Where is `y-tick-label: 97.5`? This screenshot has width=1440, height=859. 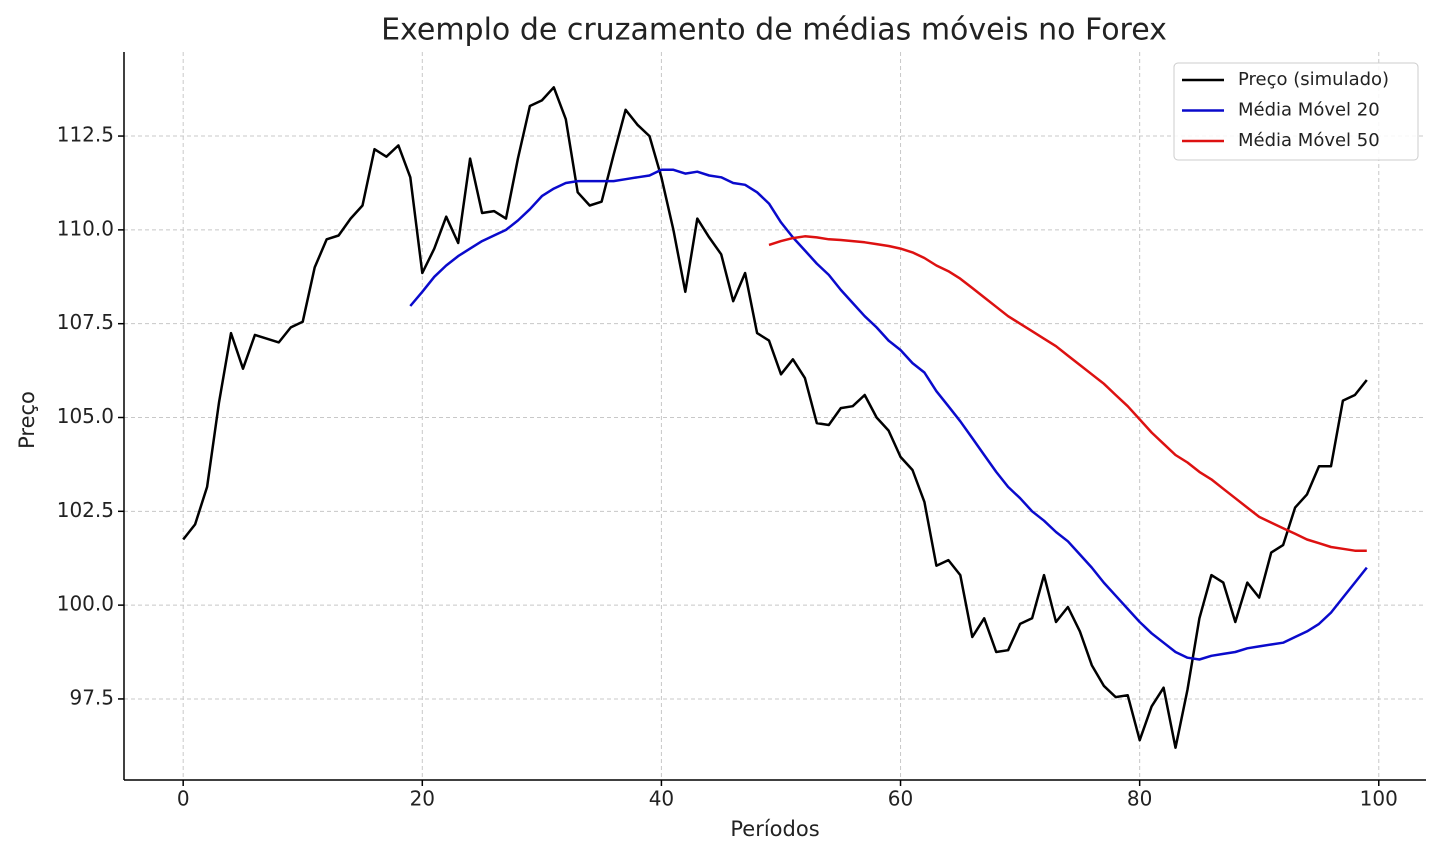
y-tick-label: 97.5 is located at coordinates (91, 697).